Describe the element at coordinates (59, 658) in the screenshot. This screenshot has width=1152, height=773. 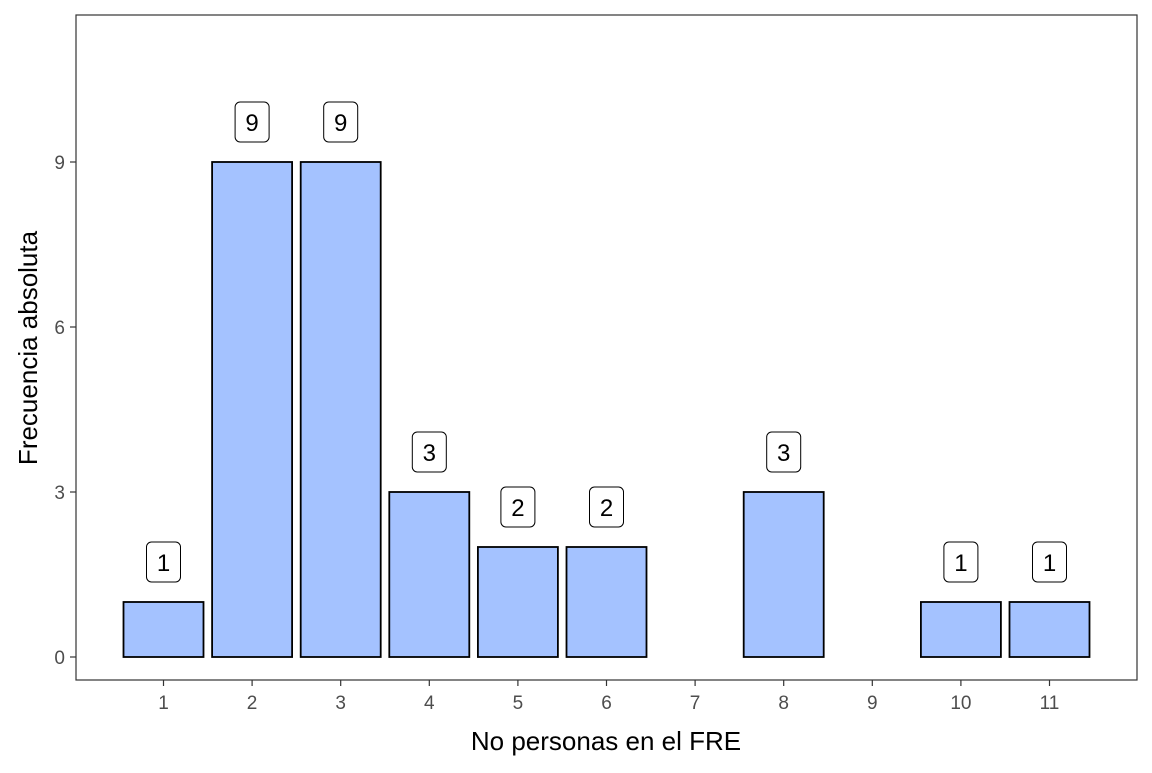
I see `y-tick-label: 0` at that location.